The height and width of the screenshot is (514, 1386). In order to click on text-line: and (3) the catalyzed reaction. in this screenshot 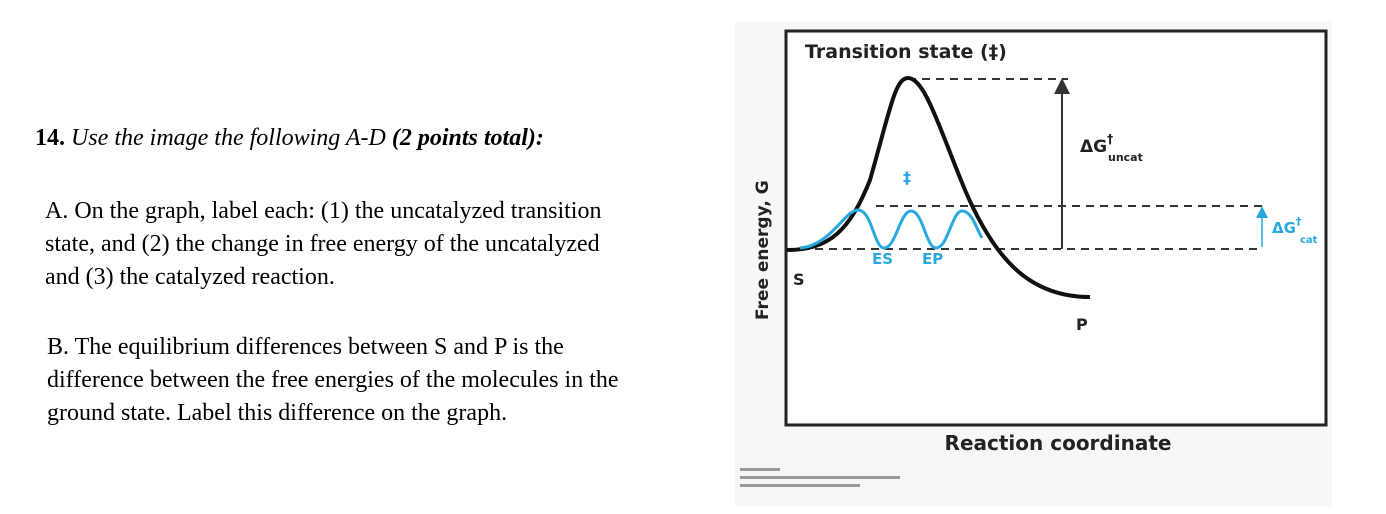, I will do `click(190, 277)`.